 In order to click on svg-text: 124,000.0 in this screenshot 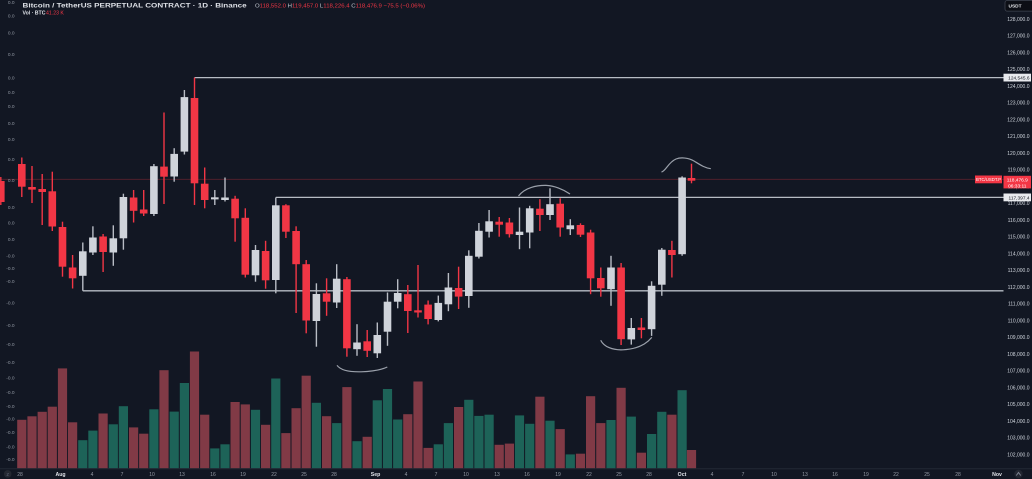, I will do `click(1018, 87)`.